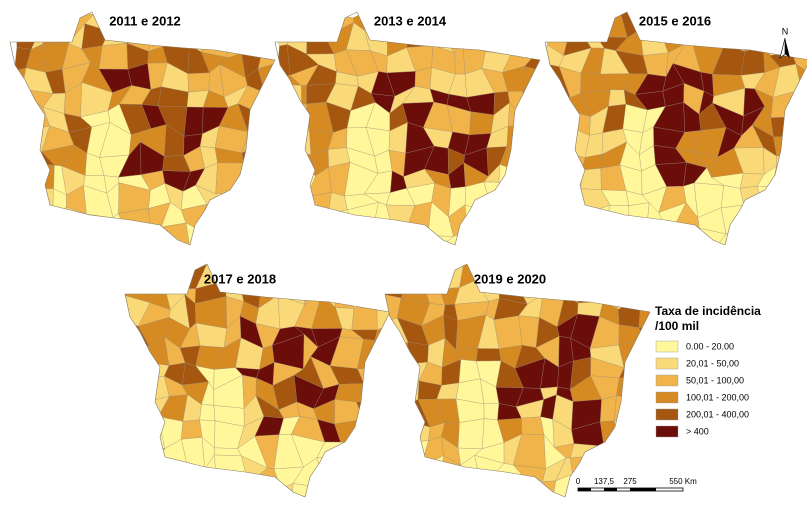  Describe the element at coordinates (510, 278) in the screenshot. I see `panel-title: 2019 e 2020` at that location.